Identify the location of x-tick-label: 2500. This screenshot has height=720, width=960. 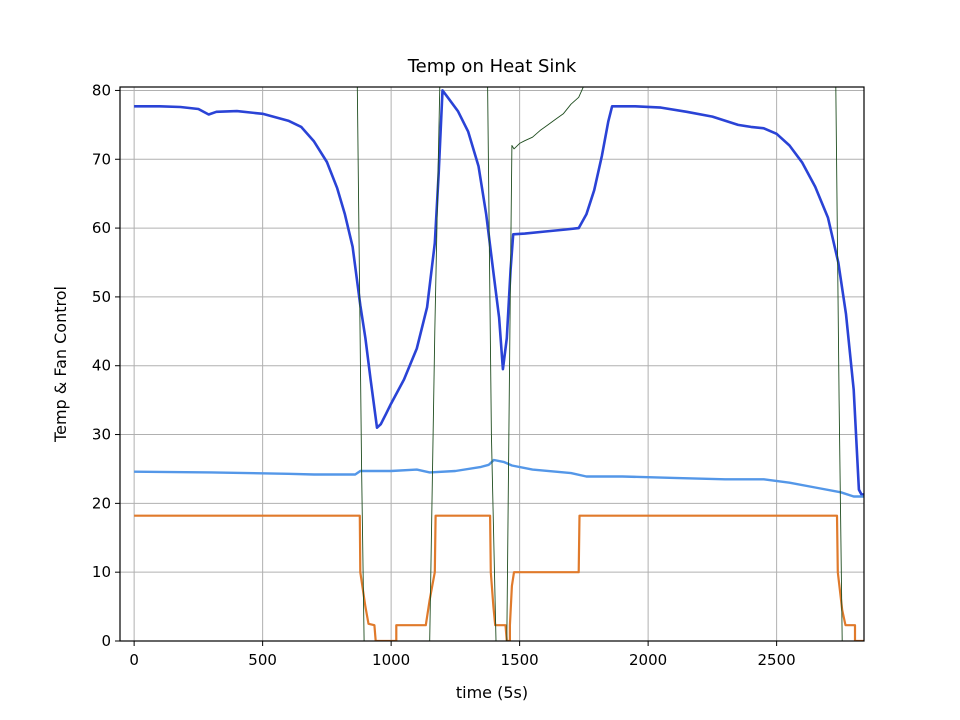
(777, 660).